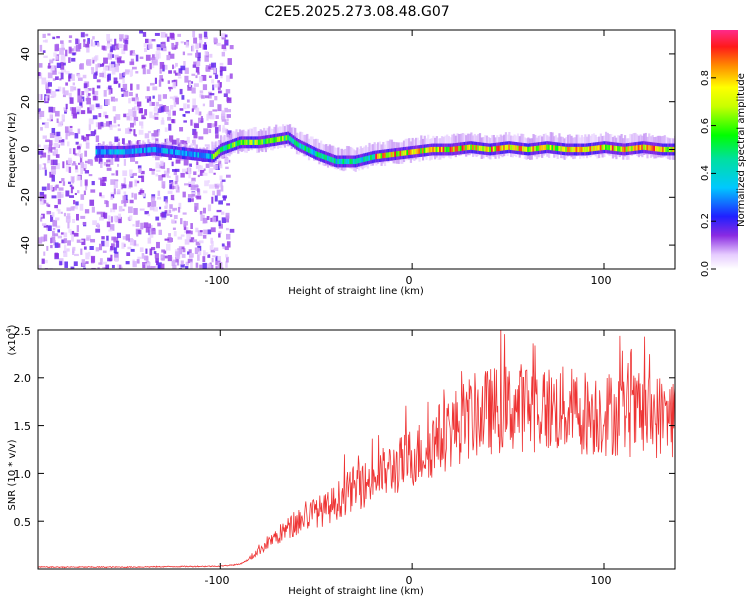  Describe the element at coordinates (11, 339) in the screenshot. I see `snr-exponent-label: (x104)` at that location.